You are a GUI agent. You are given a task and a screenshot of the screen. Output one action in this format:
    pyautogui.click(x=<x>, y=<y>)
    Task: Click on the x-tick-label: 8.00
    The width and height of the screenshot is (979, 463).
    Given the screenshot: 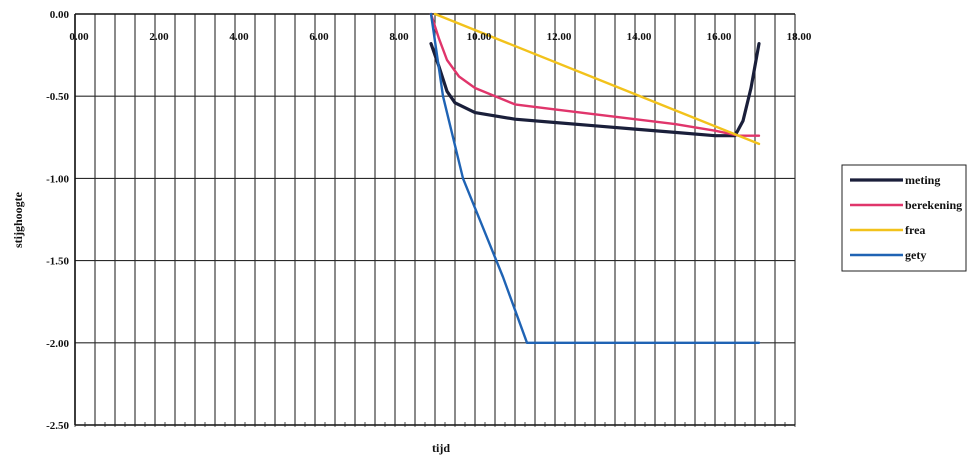 What is the action you would take?
    pyautogui.click(x=399, y=37)
    